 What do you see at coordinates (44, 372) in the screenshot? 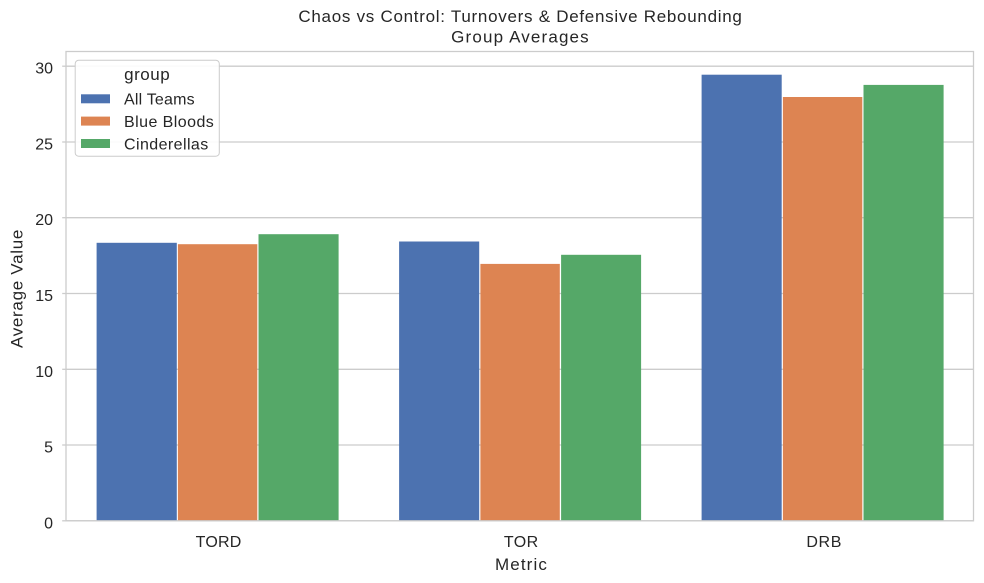
I see `svg-text: 10` at bounding box center [44, 372].